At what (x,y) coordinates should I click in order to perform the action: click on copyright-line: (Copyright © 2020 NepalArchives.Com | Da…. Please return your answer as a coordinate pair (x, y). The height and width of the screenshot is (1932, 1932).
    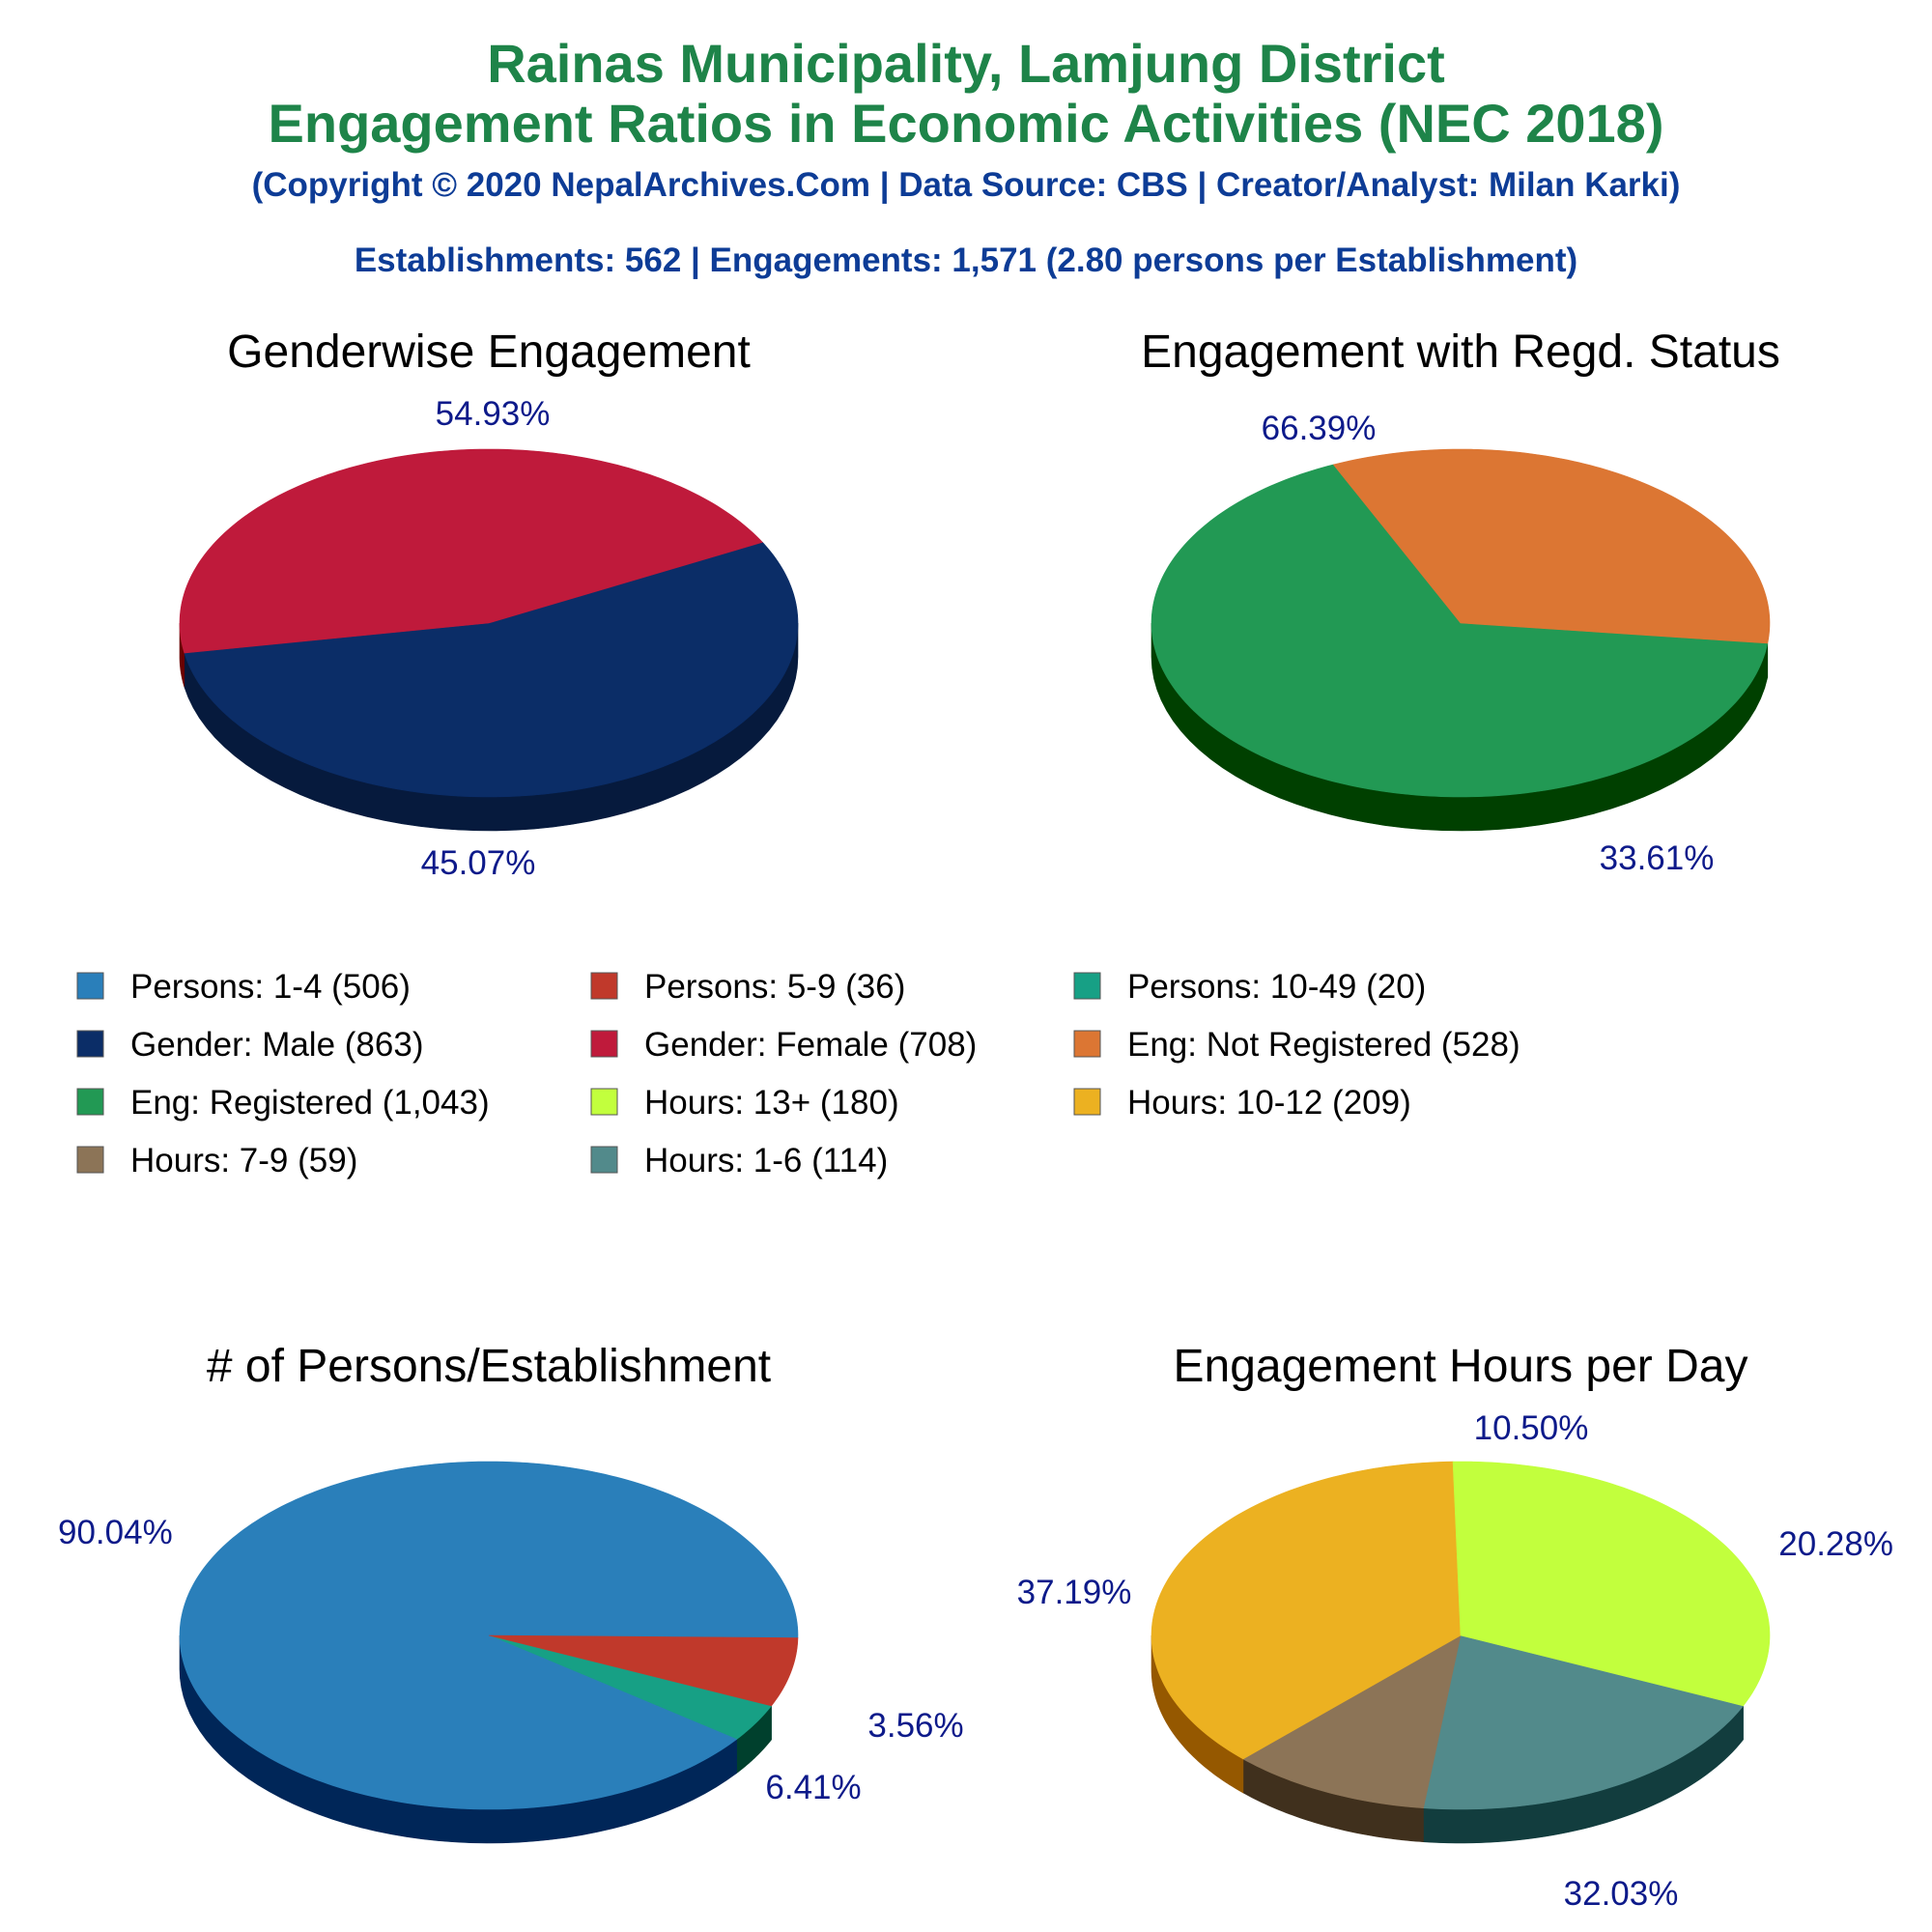
    Looking at the image, I should click on (966, 185).